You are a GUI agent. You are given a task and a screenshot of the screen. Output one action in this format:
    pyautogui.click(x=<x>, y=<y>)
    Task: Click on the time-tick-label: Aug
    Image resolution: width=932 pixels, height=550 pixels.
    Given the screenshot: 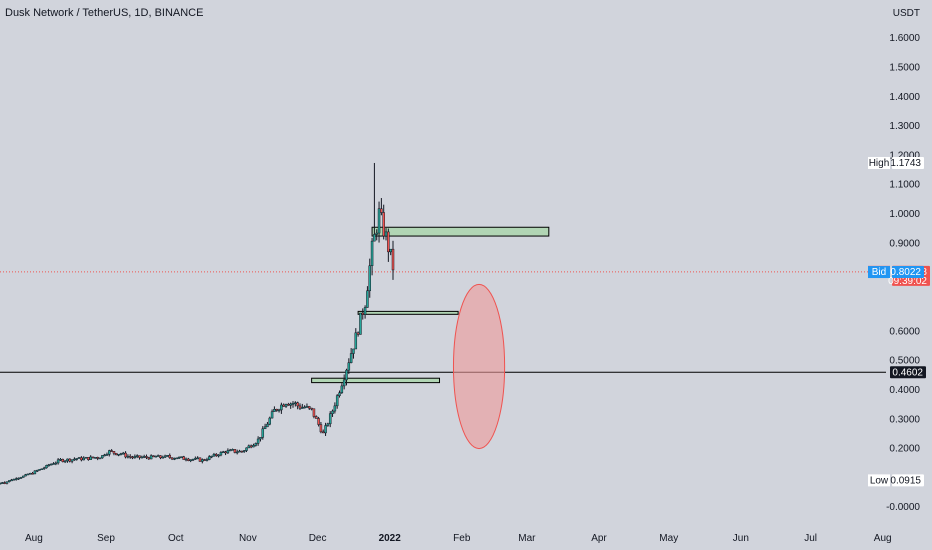 What is the action you would take?
    pyautogui.click(x=34, y=538)
    